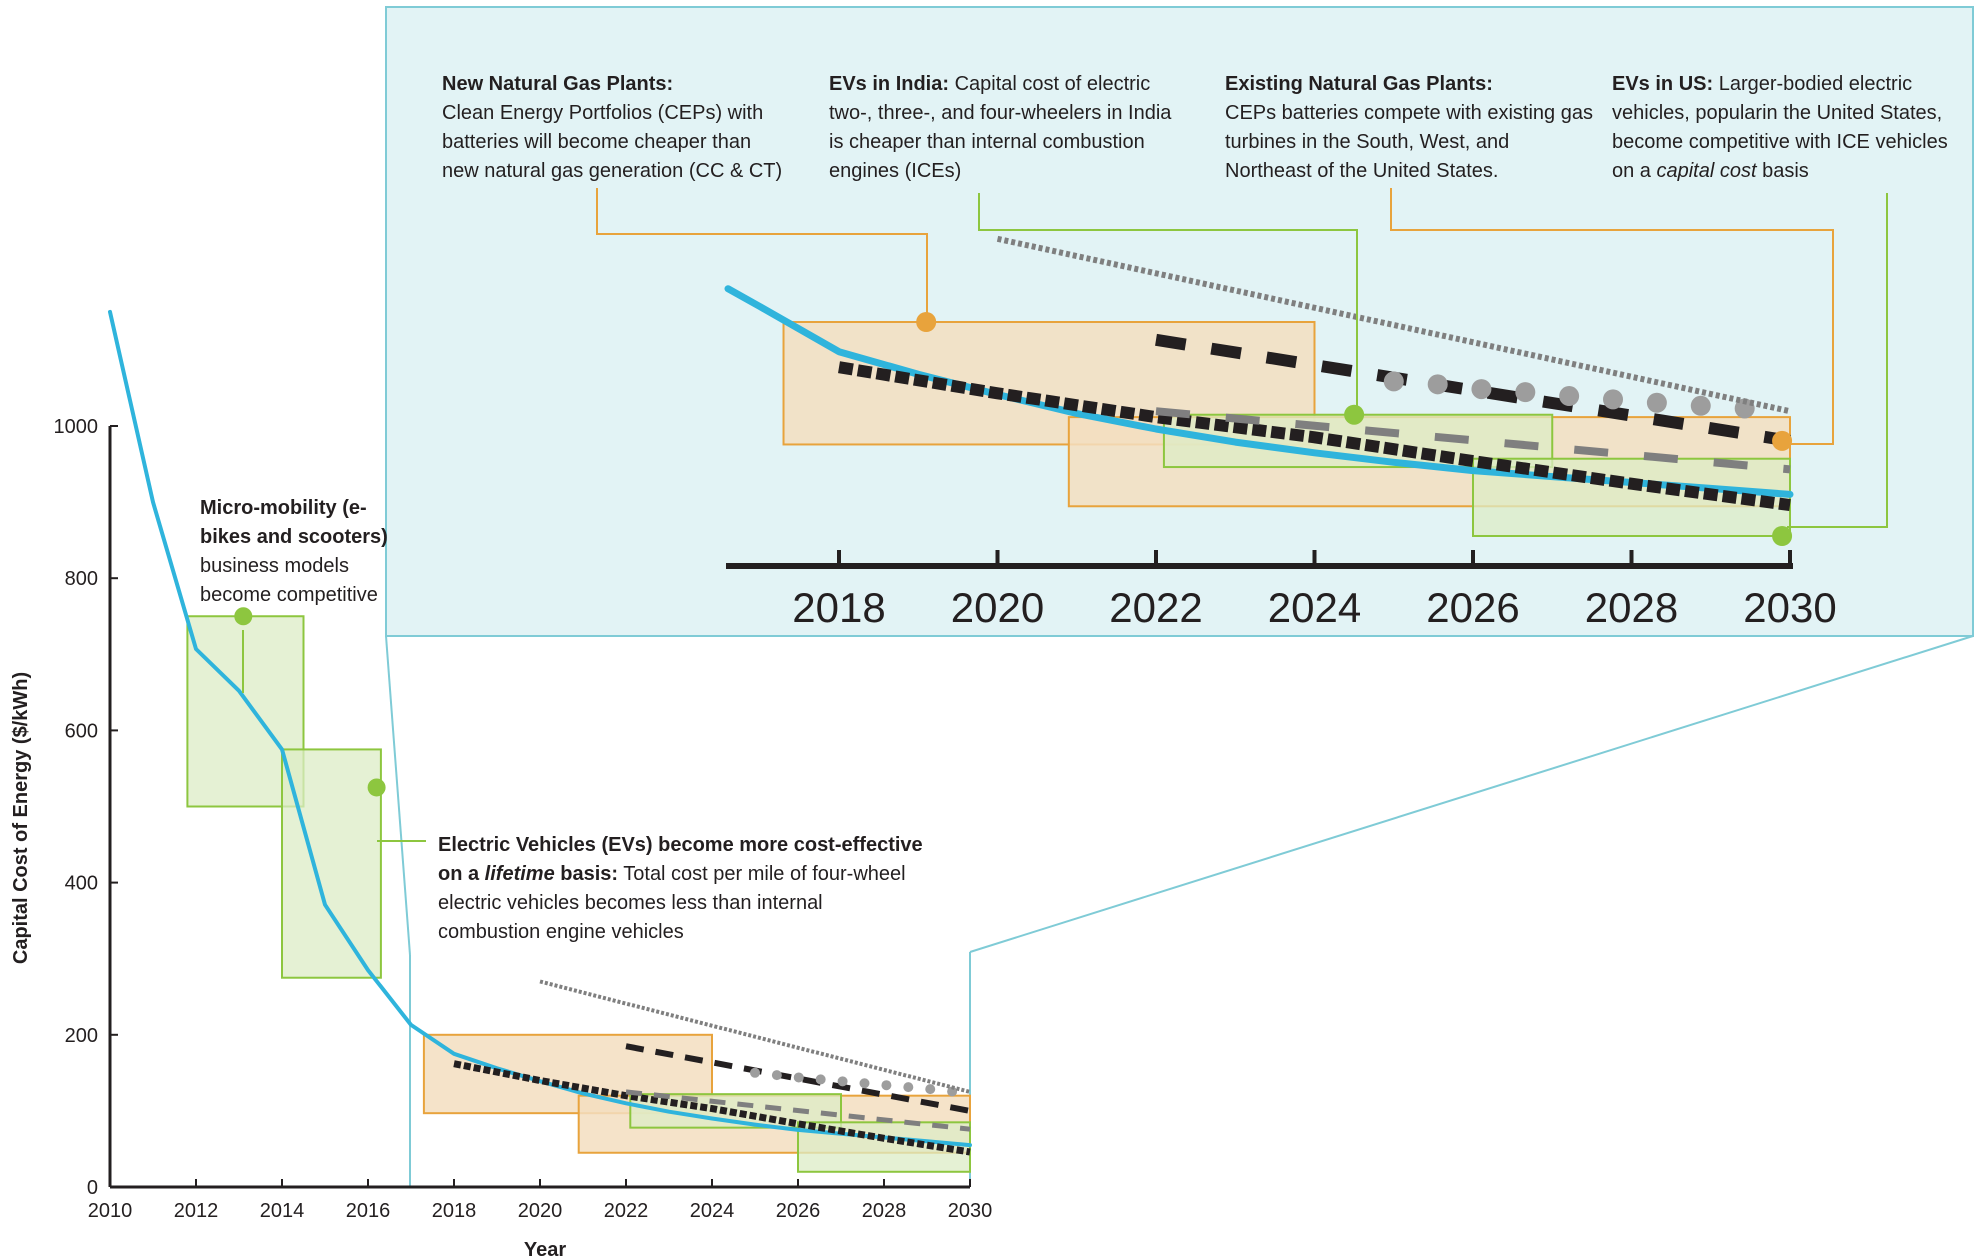 The width and height of the screenshot is (1975, 1259). What do you see at coordinates (81, 884) in the screenshot?
I see `main-y-tick-label-400: 400` at bounding box center [81, 884].